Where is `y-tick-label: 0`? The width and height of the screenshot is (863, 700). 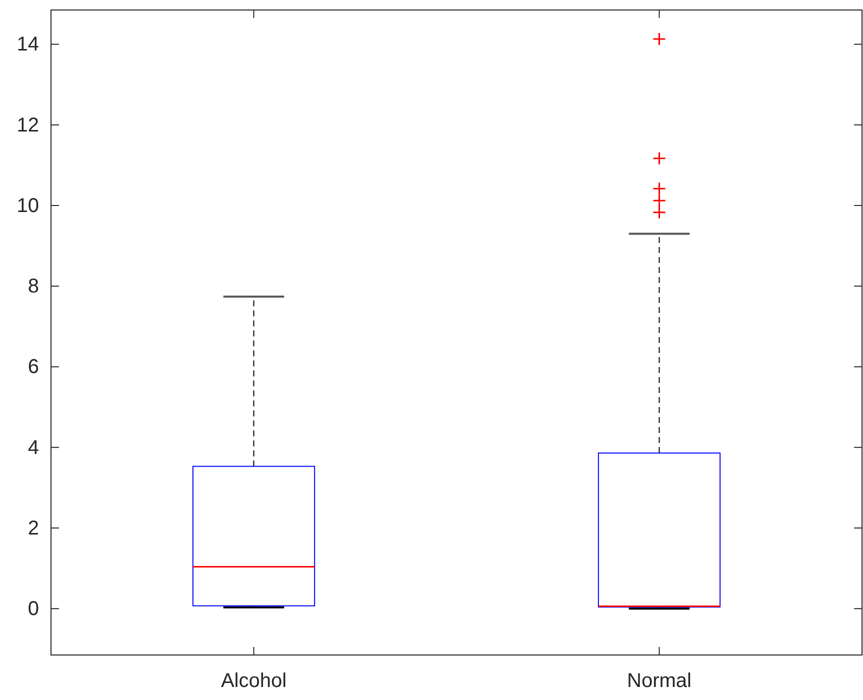
y-tick-label: 0 is located at coordinates (33, 609).